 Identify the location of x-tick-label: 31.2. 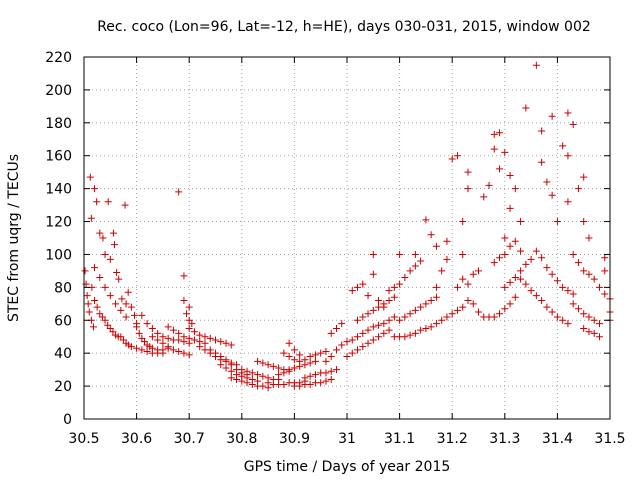
(452, 439).